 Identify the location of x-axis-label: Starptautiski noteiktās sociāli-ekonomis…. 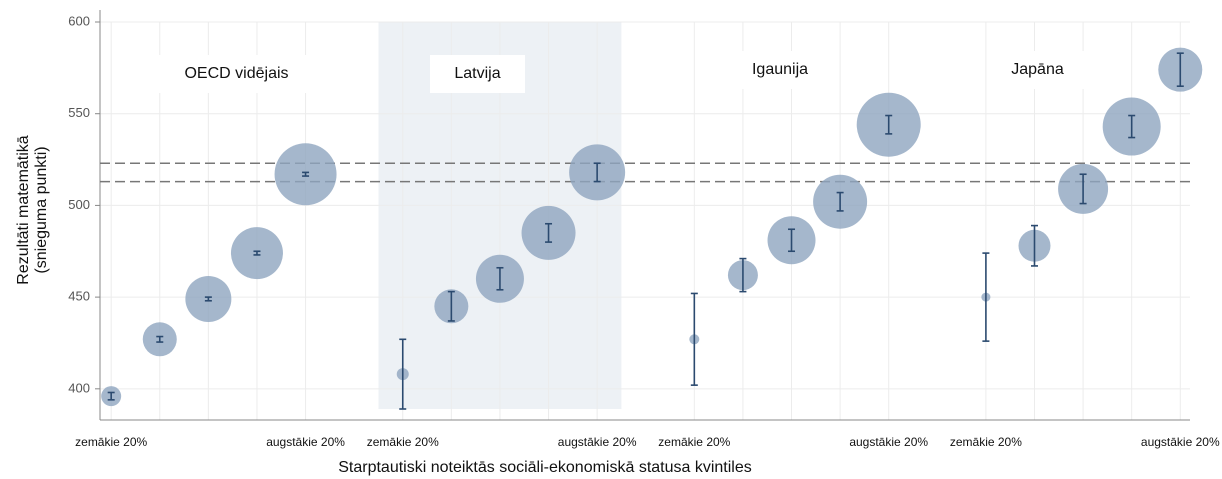
(545, 467).